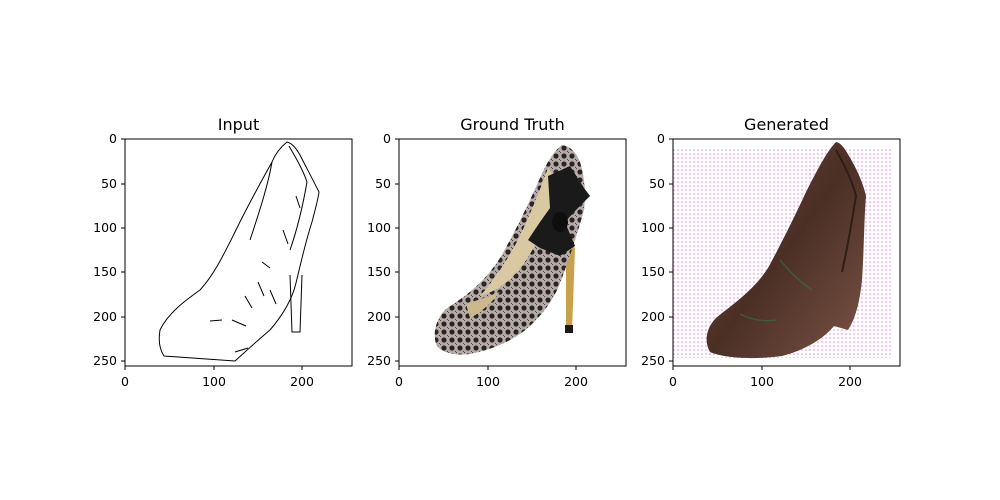  I want to click on axis-ticks-input, so click(212, 254).